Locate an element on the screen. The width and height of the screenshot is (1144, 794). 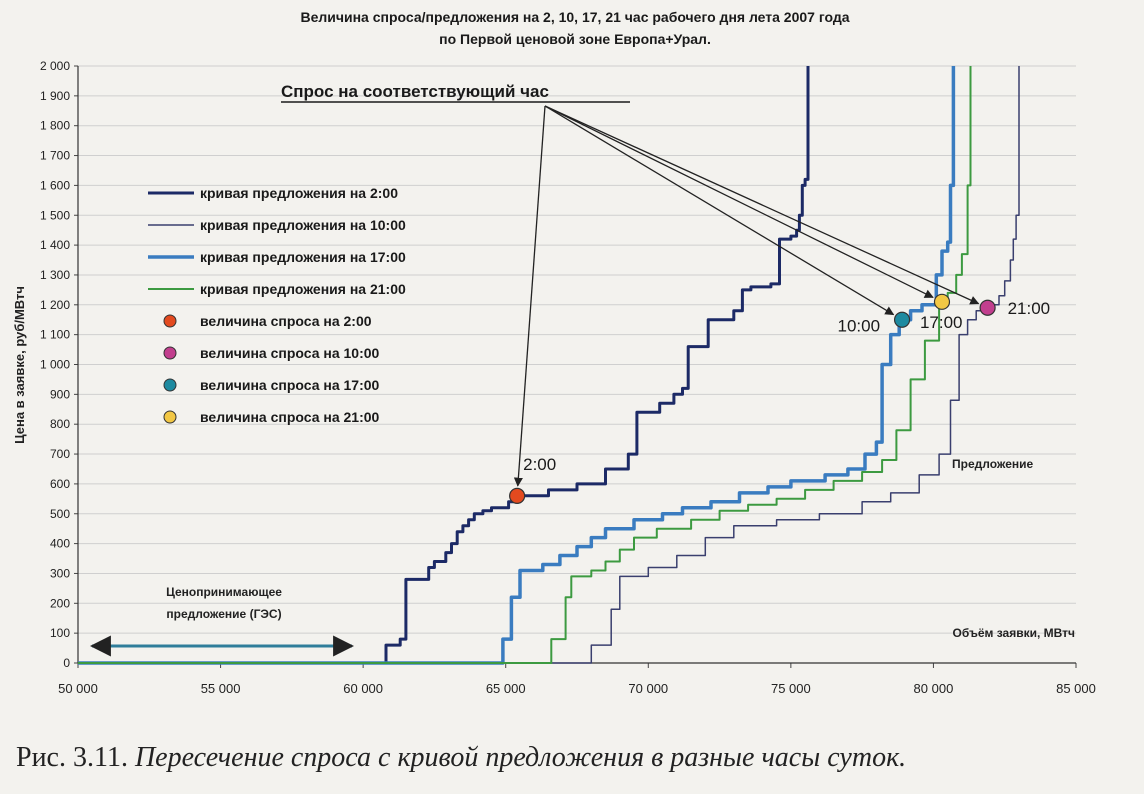
y-tick-label: 1 100 is located at coordinates (55, 335).